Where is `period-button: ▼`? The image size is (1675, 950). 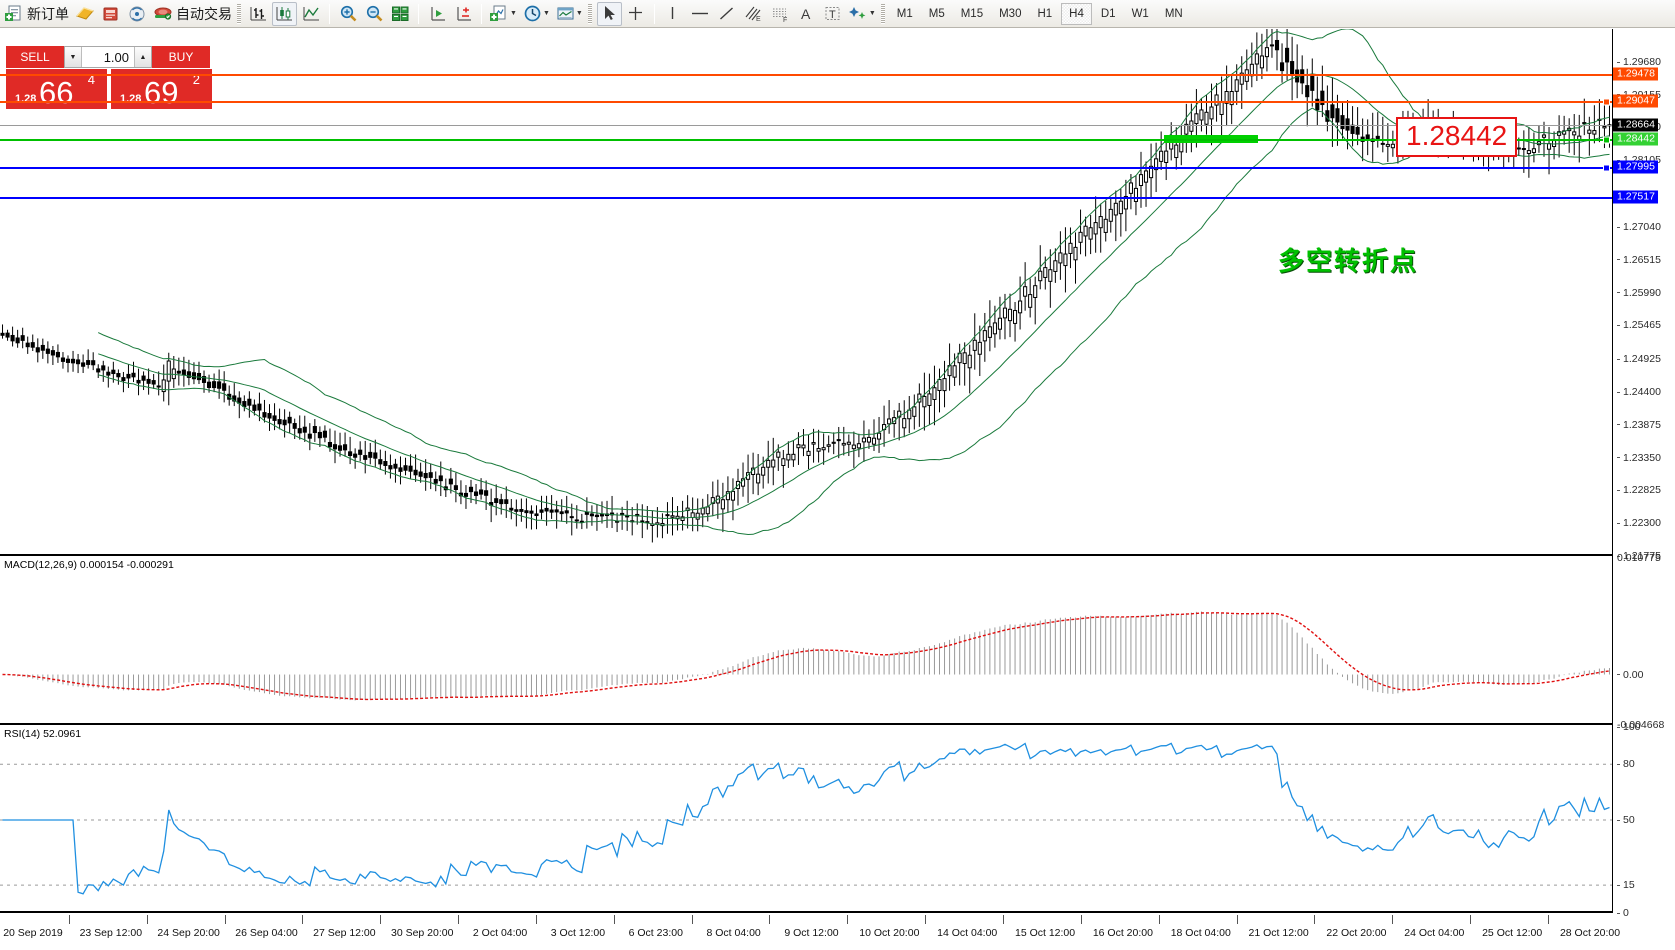
period-button: ▼ is located at coordinates (536, 14).